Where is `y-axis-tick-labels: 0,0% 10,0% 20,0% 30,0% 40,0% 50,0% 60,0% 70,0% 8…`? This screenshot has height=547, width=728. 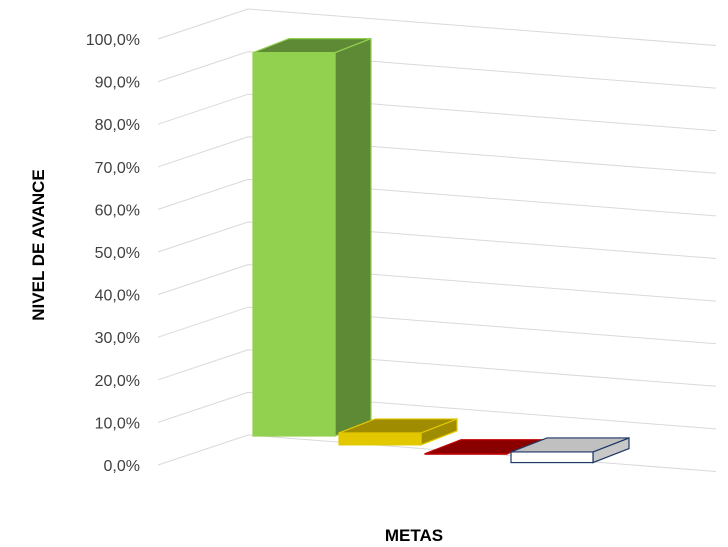 y-axis-tick-labels: 0,0% 10,0% 20,0% 30,0% 40,0% 50,0% 60,0% 70,0% 8… is located at coordinates (113, 253).